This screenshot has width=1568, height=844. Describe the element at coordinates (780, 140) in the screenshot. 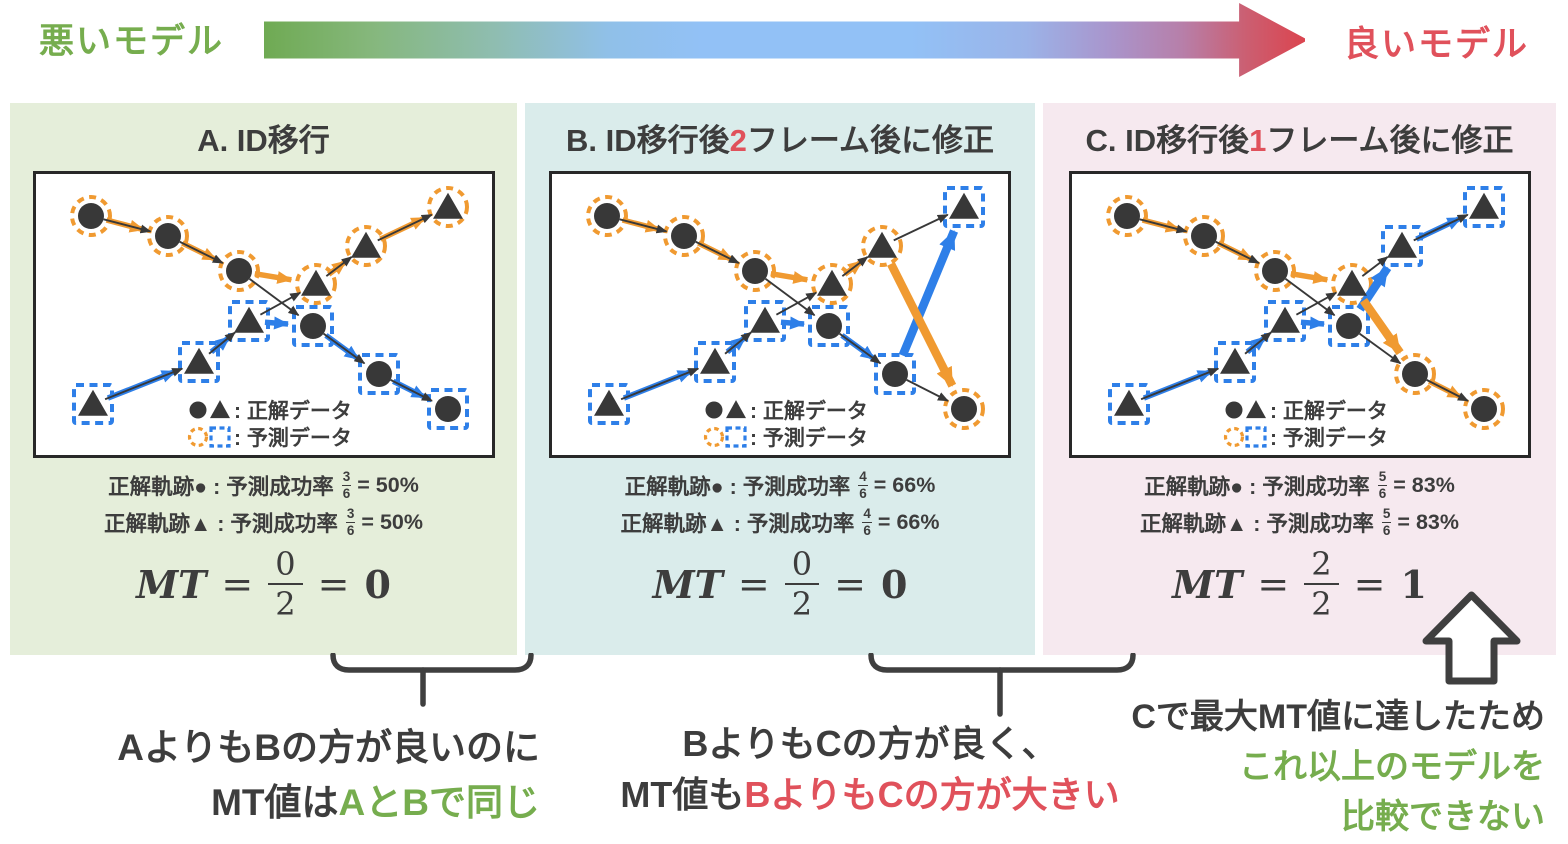

I see `panel-b-title: B. ID移行後2フレーム後に修正` at that location.